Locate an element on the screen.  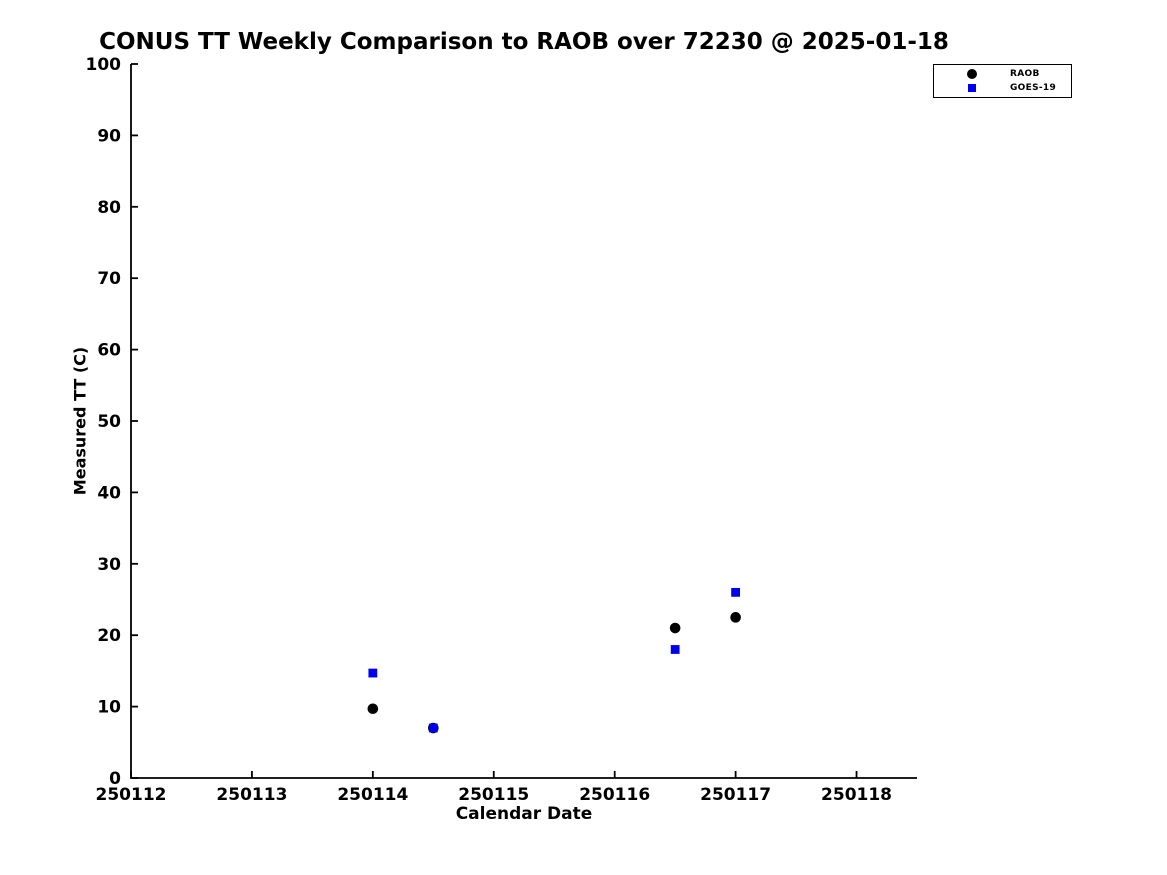
legend-box: RAOB GOES-19 is located at coordinates (1002, 81).